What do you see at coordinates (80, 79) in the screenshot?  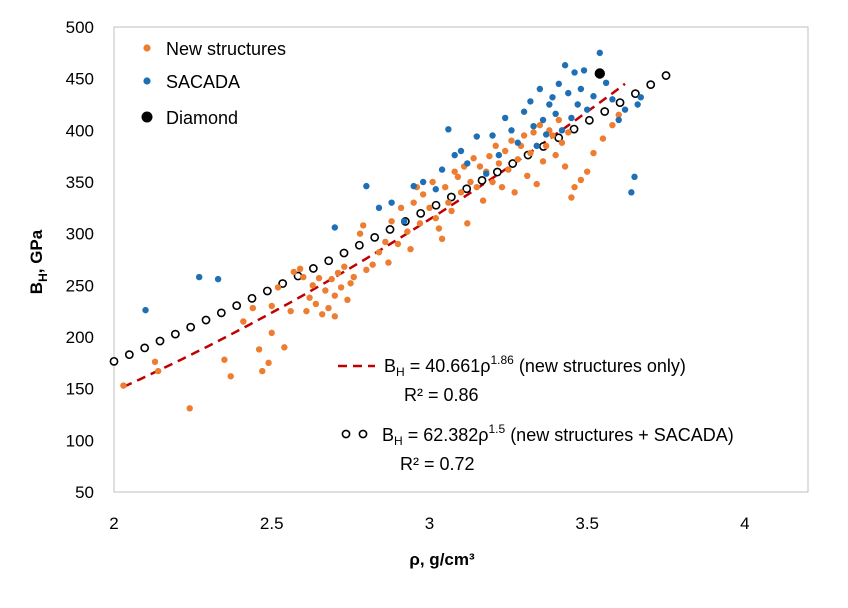 I see `y-tick-label: 450` at bounding box center [80, 79].